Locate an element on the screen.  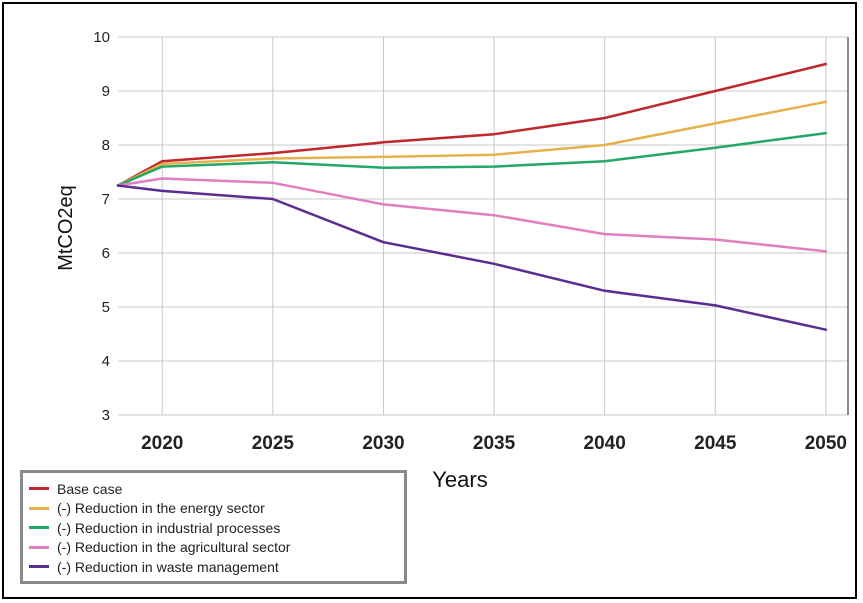
legend-item: (-) Reduction in the energy sector is located at coordinates (216, 509).